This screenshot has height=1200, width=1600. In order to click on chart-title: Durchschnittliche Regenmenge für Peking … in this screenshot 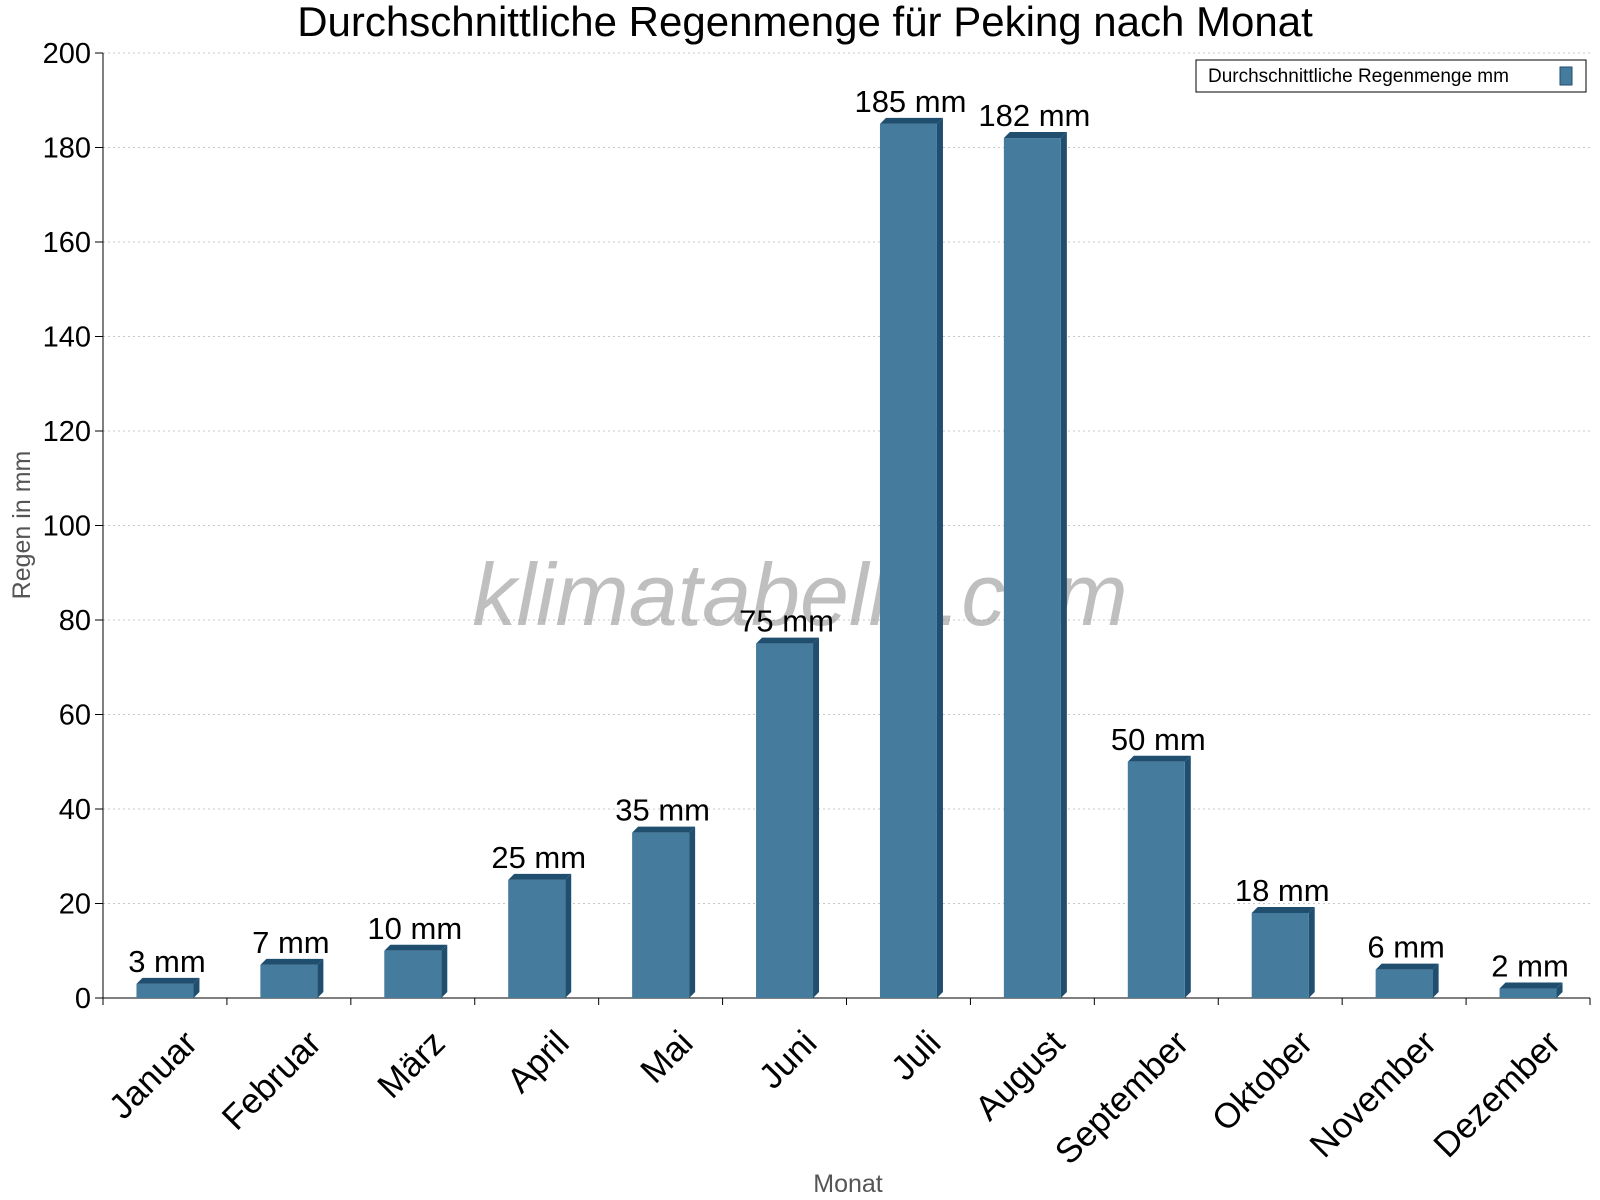, I will do `click(805, 22)`.